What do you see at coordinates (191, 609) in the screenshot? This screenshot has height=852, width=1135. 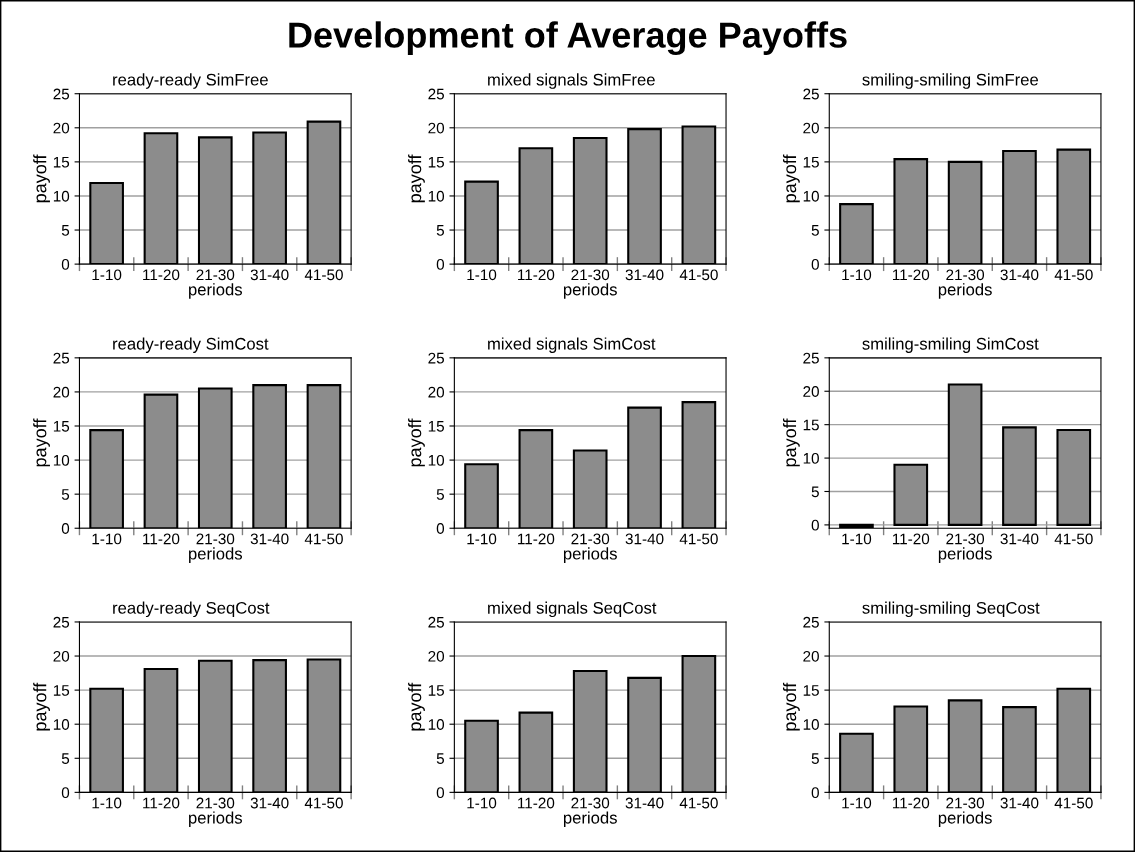 I see `chart-title: ready-ready SeqCost` at bounding box center [191, 609].